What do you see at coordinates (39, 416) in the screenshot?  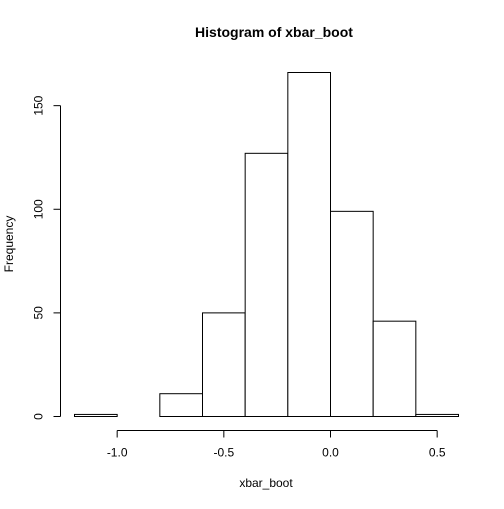 I see `y-tick-label: 0` at bounding box center [39, 416].